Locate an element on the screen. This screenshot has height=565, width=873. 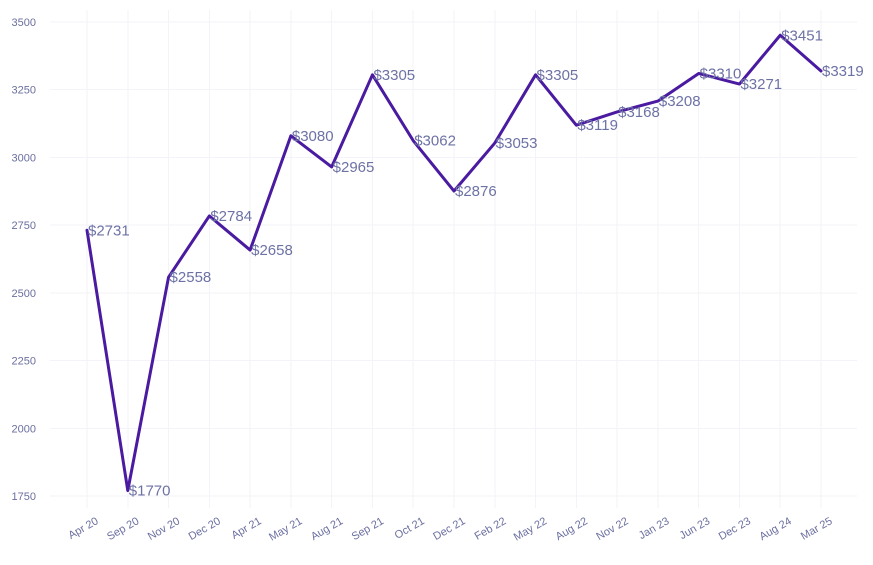
data-label: $2558 is located at coordinates (191, 277).